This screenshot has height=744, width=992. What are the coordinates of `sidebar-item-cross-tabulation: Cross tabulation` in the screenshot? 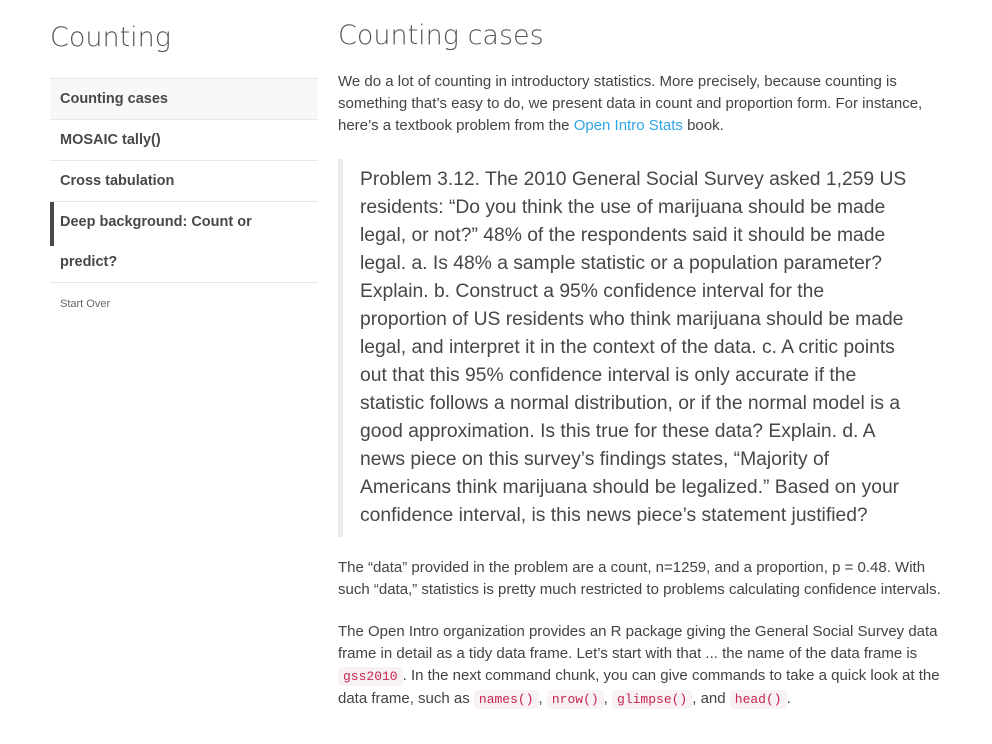 It's located at (184, 181).